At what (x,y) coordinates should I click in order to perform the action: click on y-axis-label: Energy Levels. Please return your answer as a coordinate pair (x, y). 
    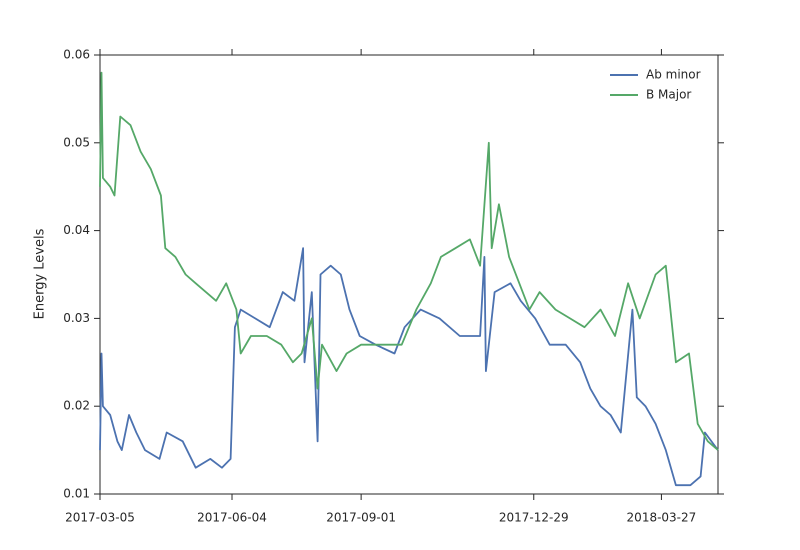
    Looking at the image, I should click on (40, 273).